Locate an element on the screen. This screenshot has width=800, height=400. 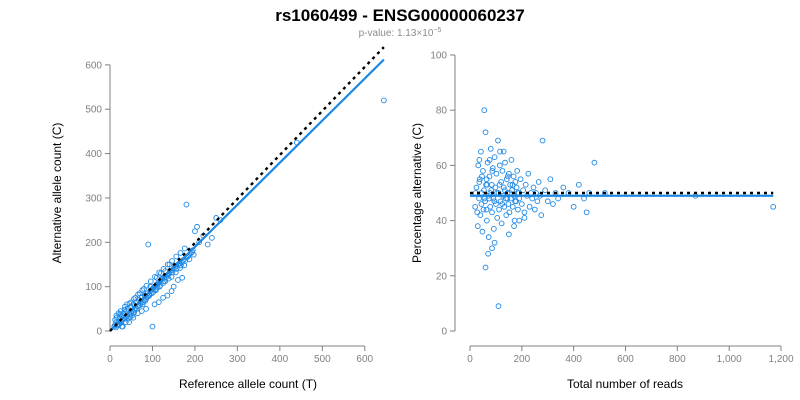
y-tick-label: 0 is located at coordinates (99, 332).